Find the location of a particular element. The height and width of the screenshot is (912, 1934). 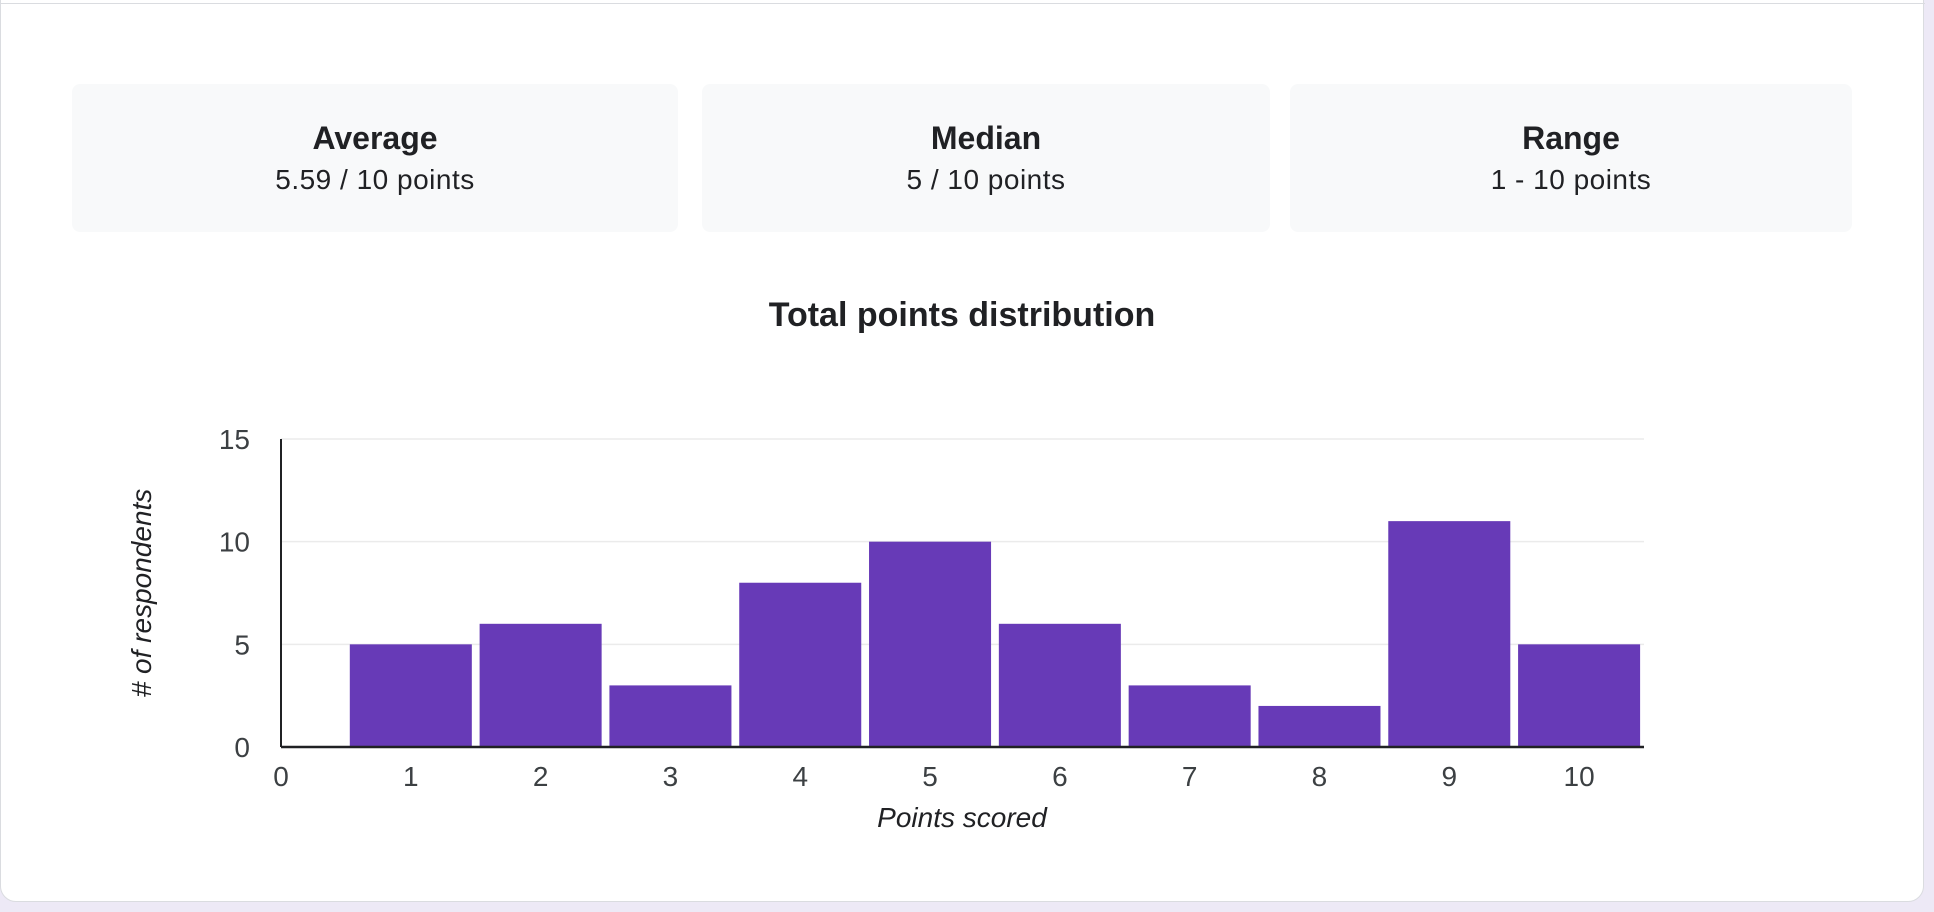

y-tick-label: 5 is located at coordinates (242, 644).